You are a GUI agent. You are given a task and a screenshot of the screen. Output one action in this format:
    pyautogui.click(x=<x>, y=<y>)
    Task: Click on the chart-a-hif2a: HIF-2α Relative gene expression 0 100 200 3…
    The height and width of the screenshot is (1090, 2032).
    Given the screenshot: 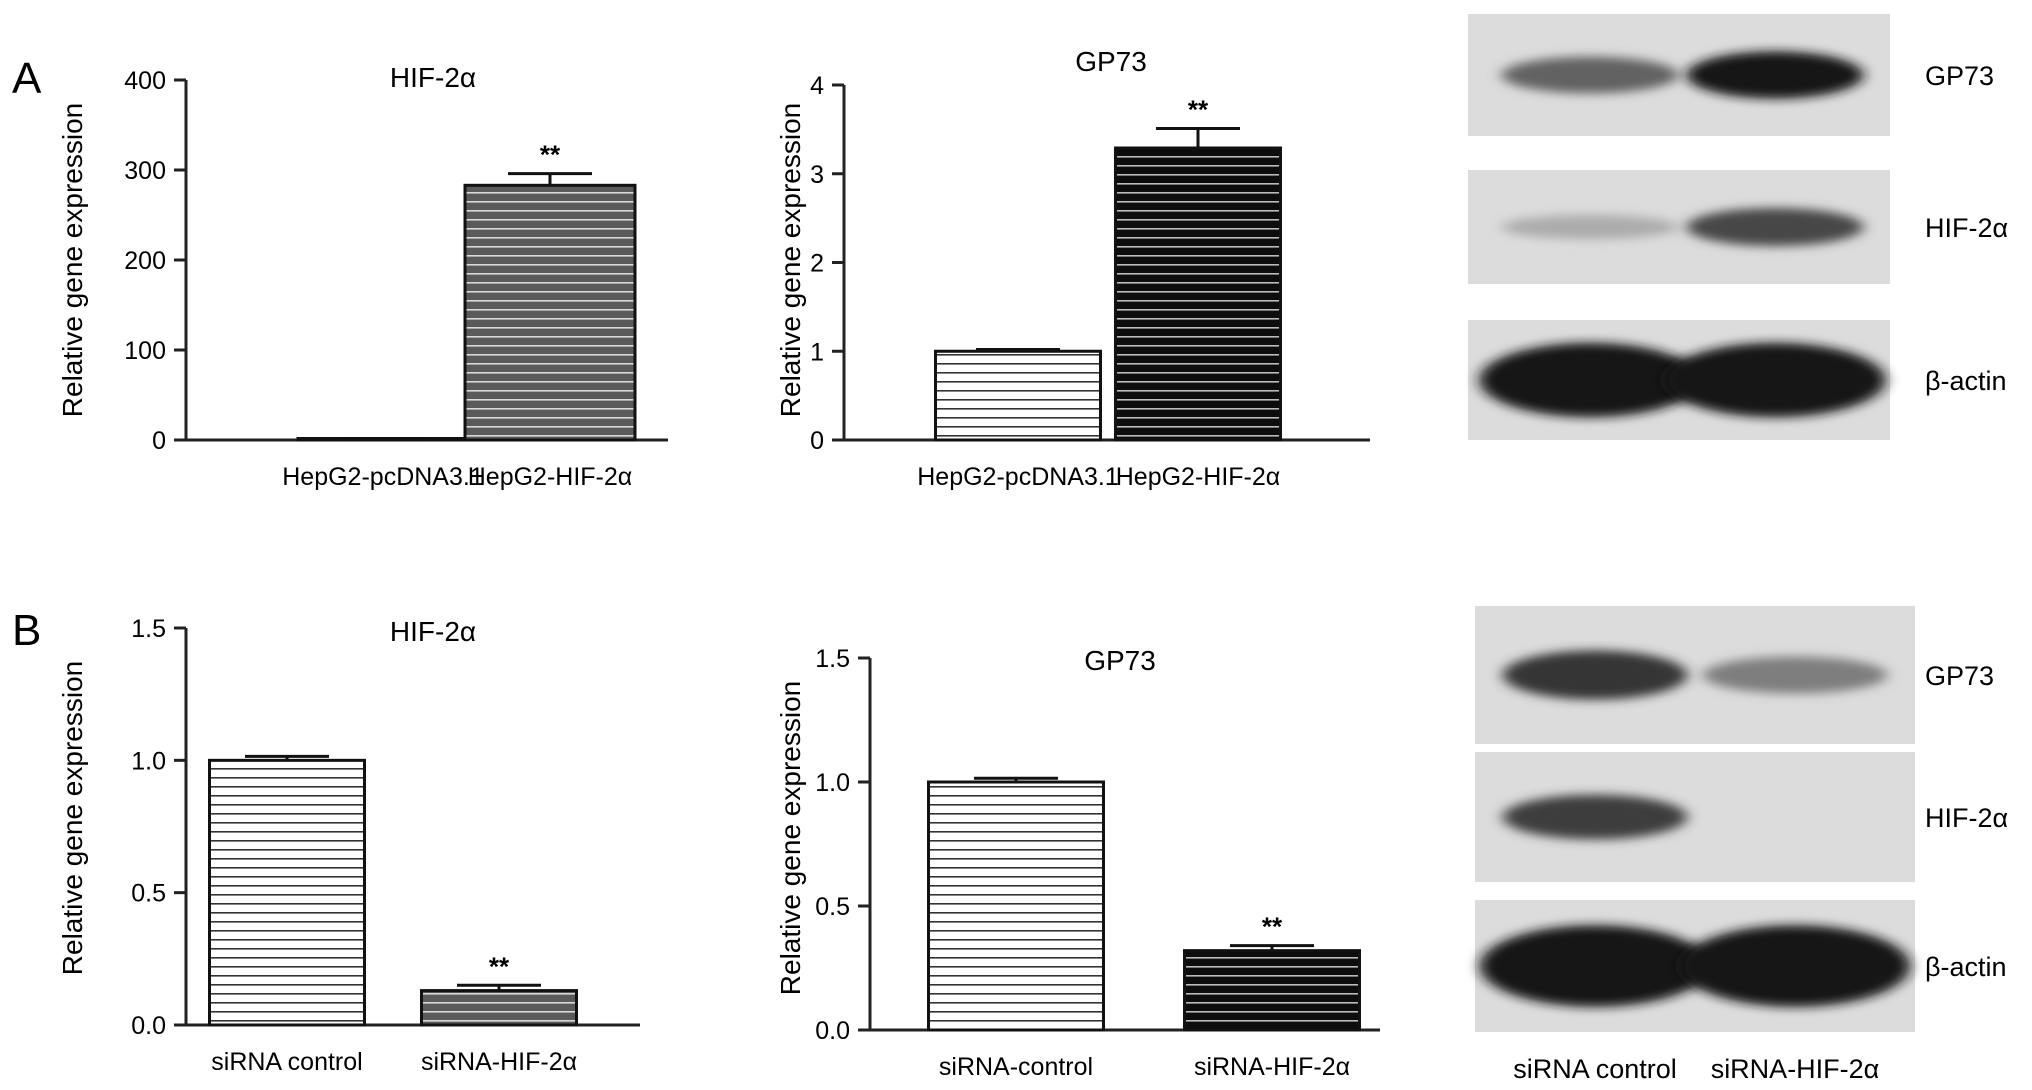 What is the action you would take?
    pyautogui.click(x=362, y=276)
    